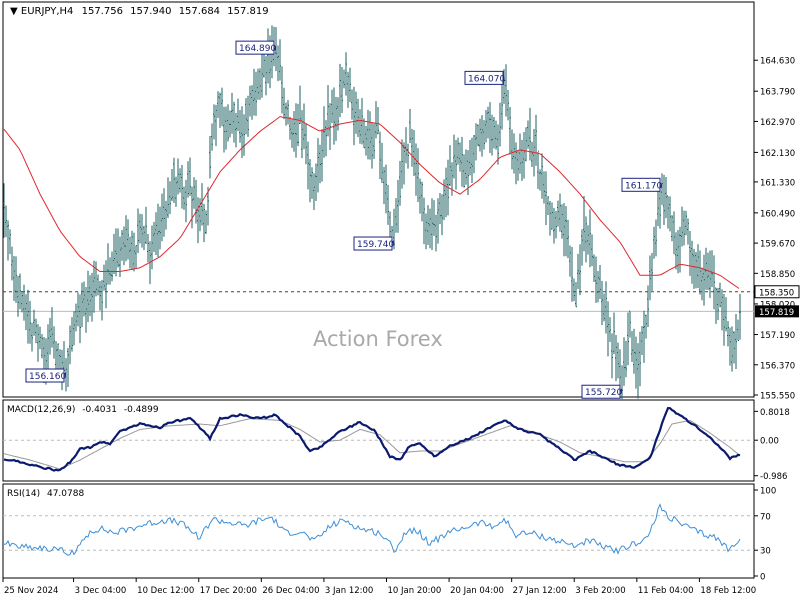  I want to click on price-header-triangle: ▼, so click(14, 11).